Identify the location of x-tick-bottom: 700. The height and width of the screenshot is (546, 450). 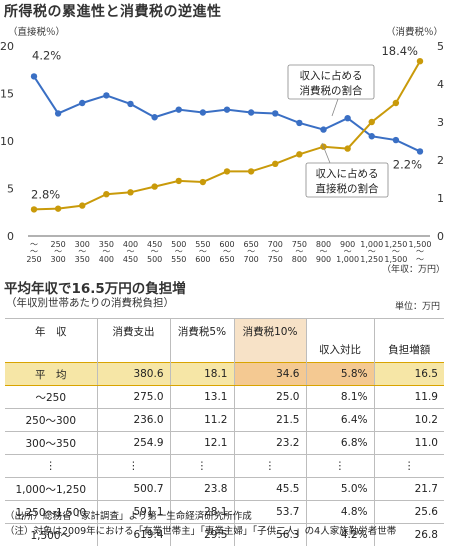
(250, 259).